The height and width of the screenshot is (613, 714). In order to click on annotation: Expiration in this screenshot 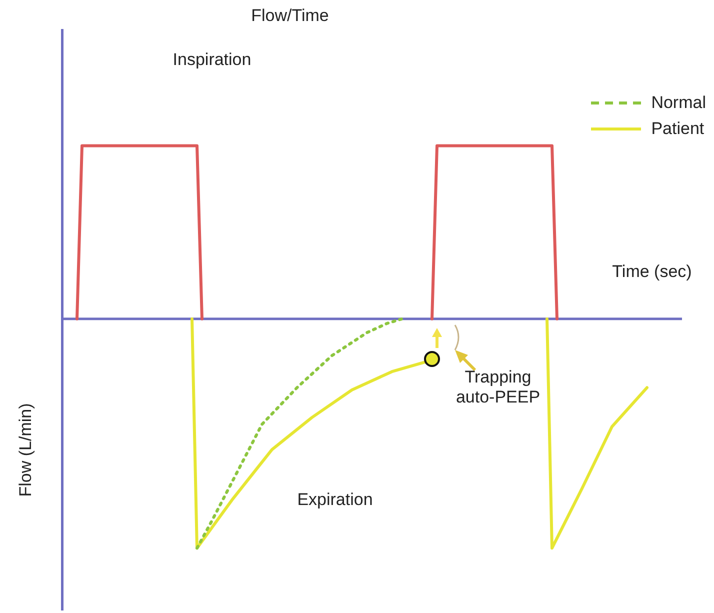, I will do `click(335, 500)`.